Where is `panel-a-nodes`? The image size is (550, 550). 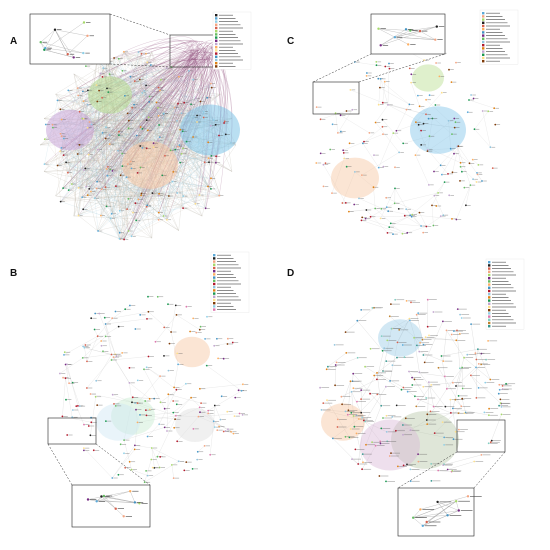
panel-a-nodes is located at coordinates (139, 145).